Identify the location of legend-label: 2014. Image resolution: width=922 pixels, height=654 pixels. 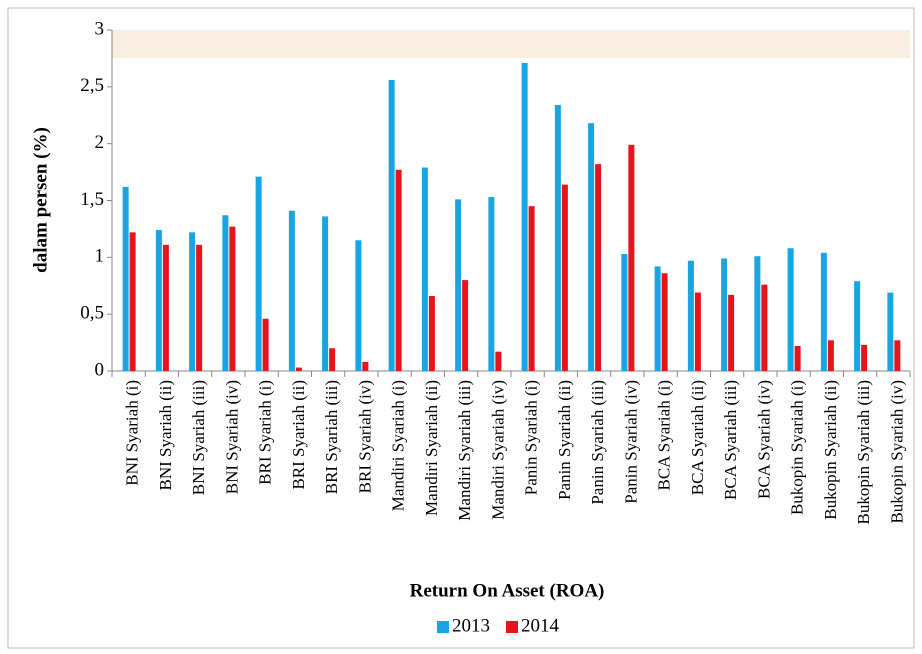
(540, 625).